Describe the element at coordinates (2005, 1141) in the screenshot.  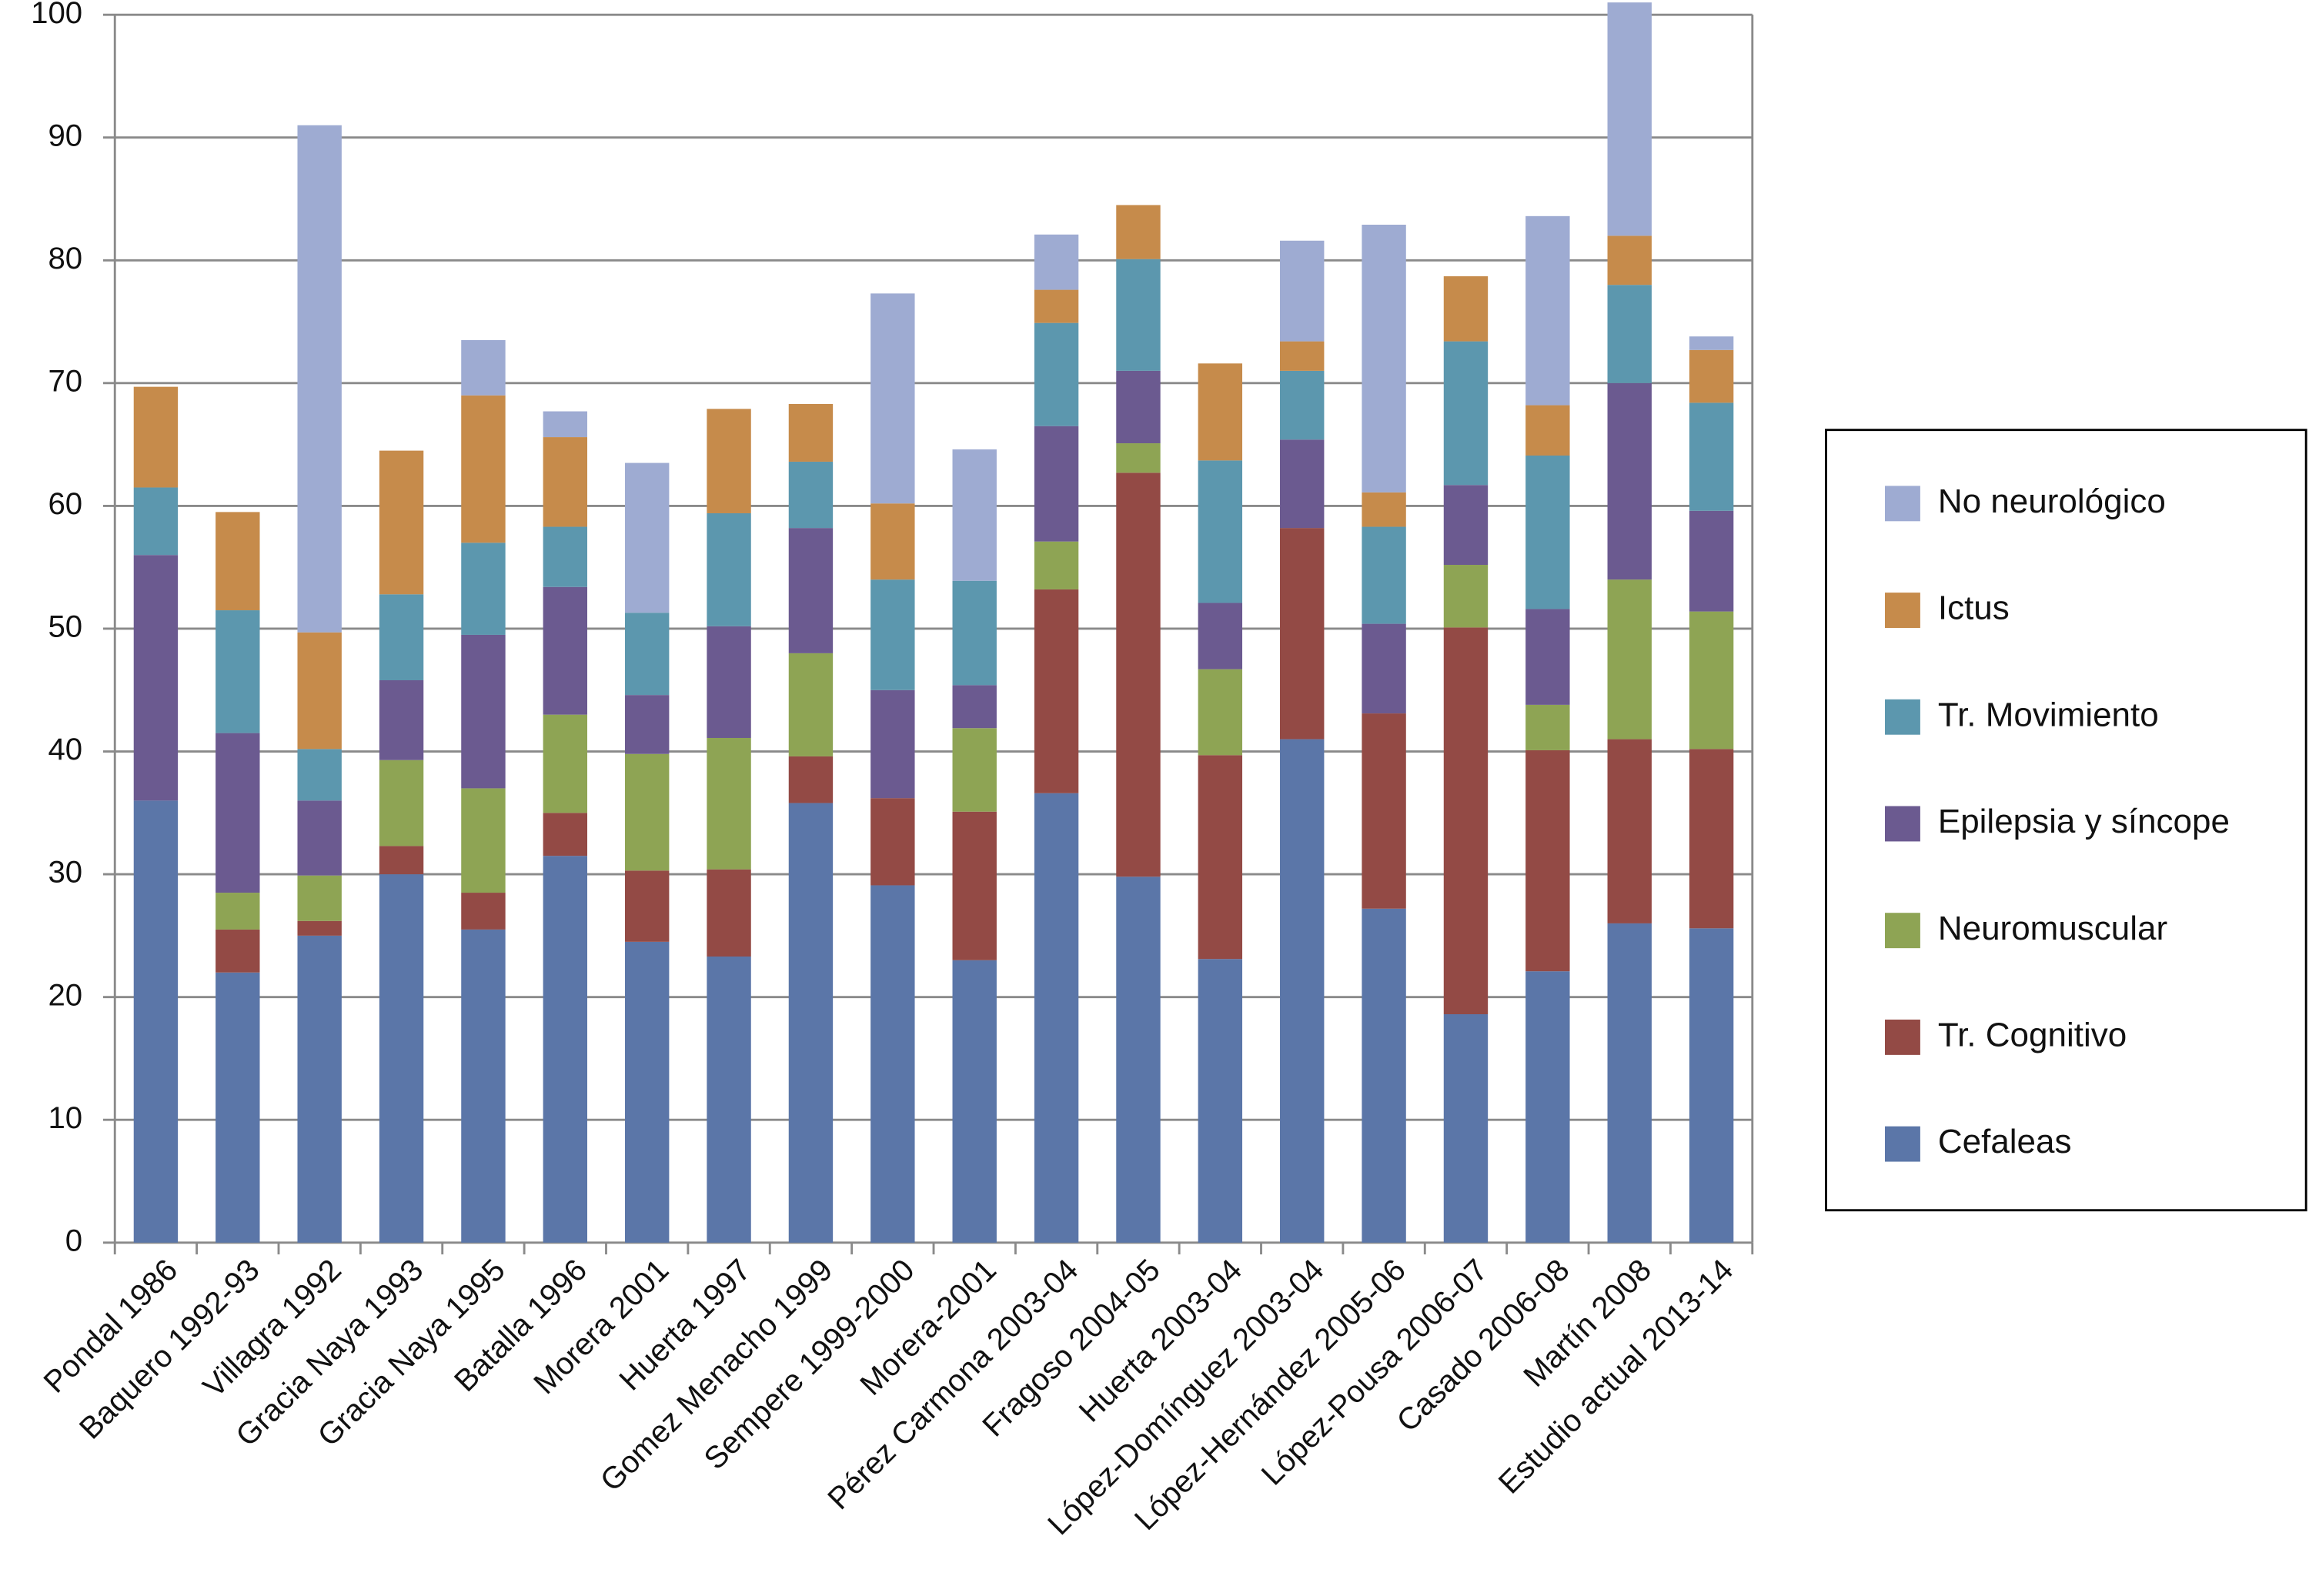
I see `legend-label: Cefaleas` at that location.